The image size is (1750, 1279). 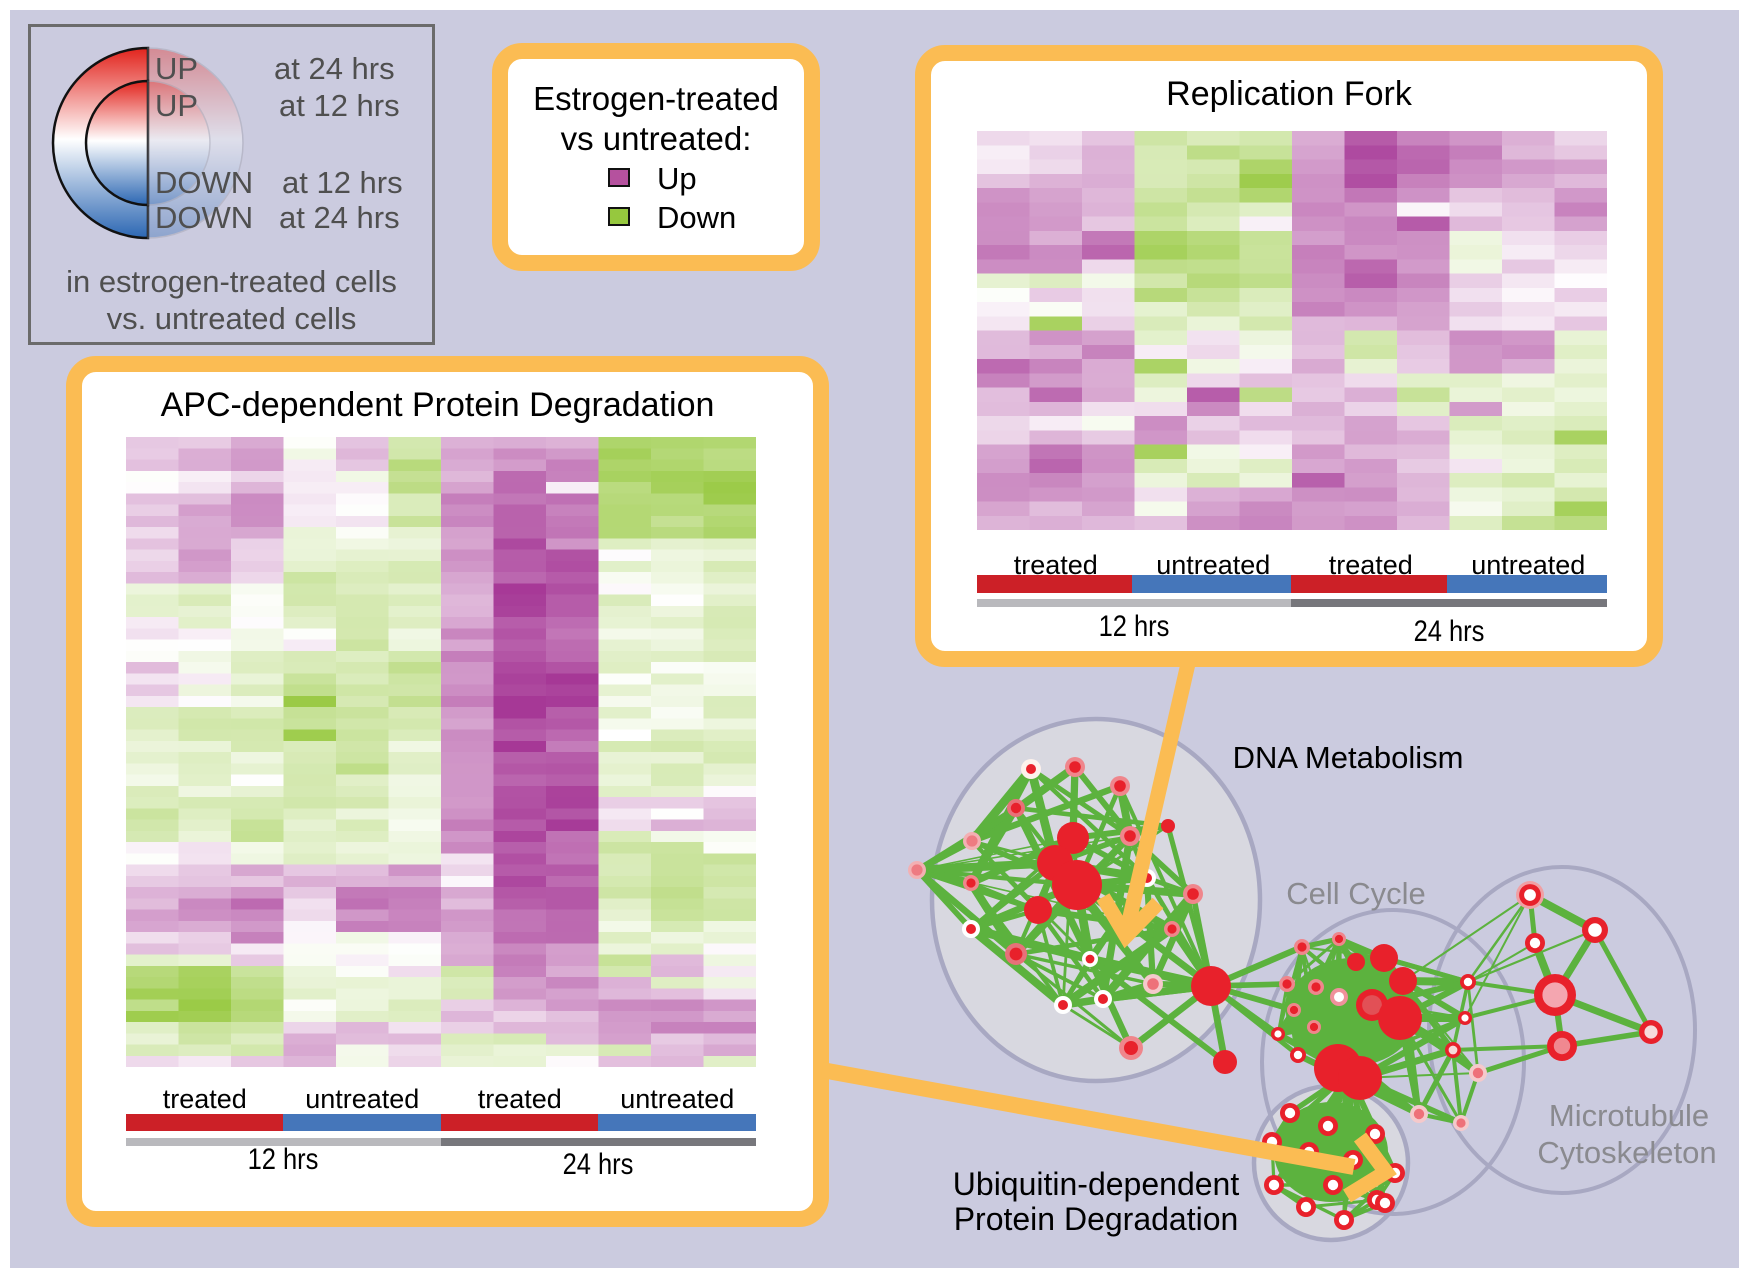 I want to click on svg-text: Cell Cycle, so click(x=1356, y=893).